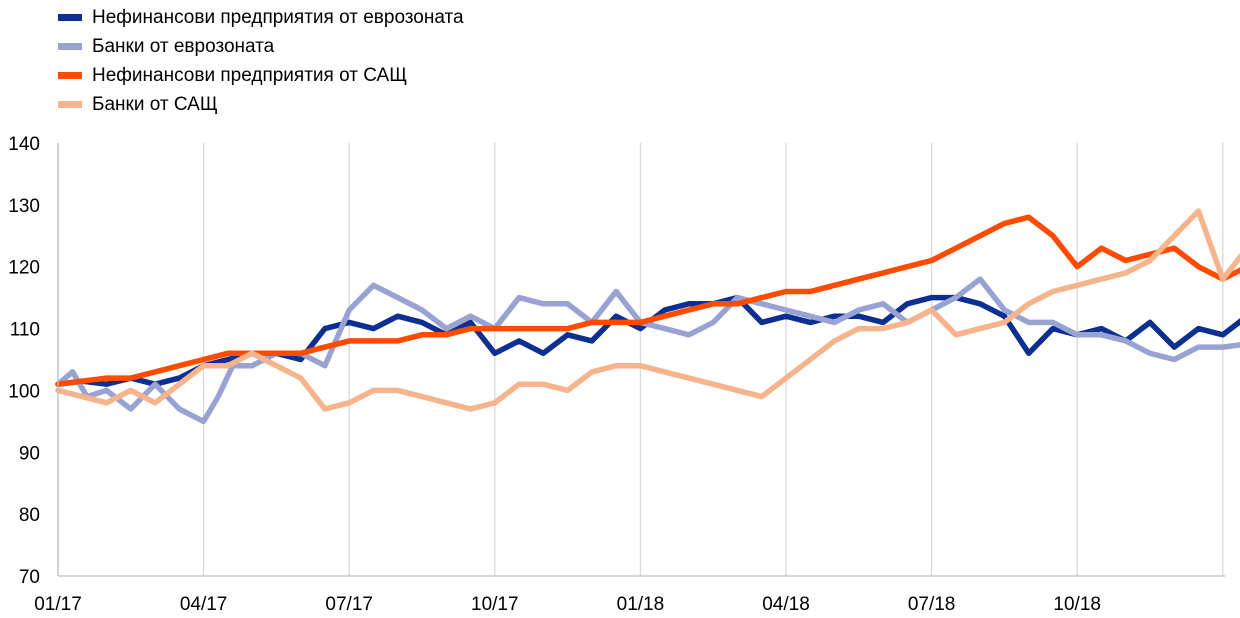  Describe the element at coordinates (278, 17) in the screenshot. I see `legend-label: Нефинансови предприятия от еврозоната` at that location.